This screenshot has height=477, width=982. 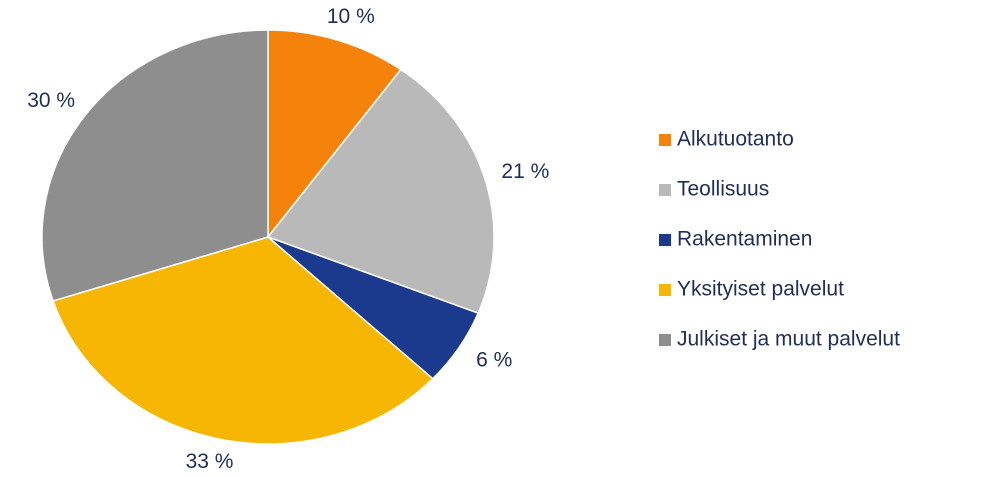 I want to click on legend-label: Julkiset ja muut palvelut, so click(x=788, y=339).